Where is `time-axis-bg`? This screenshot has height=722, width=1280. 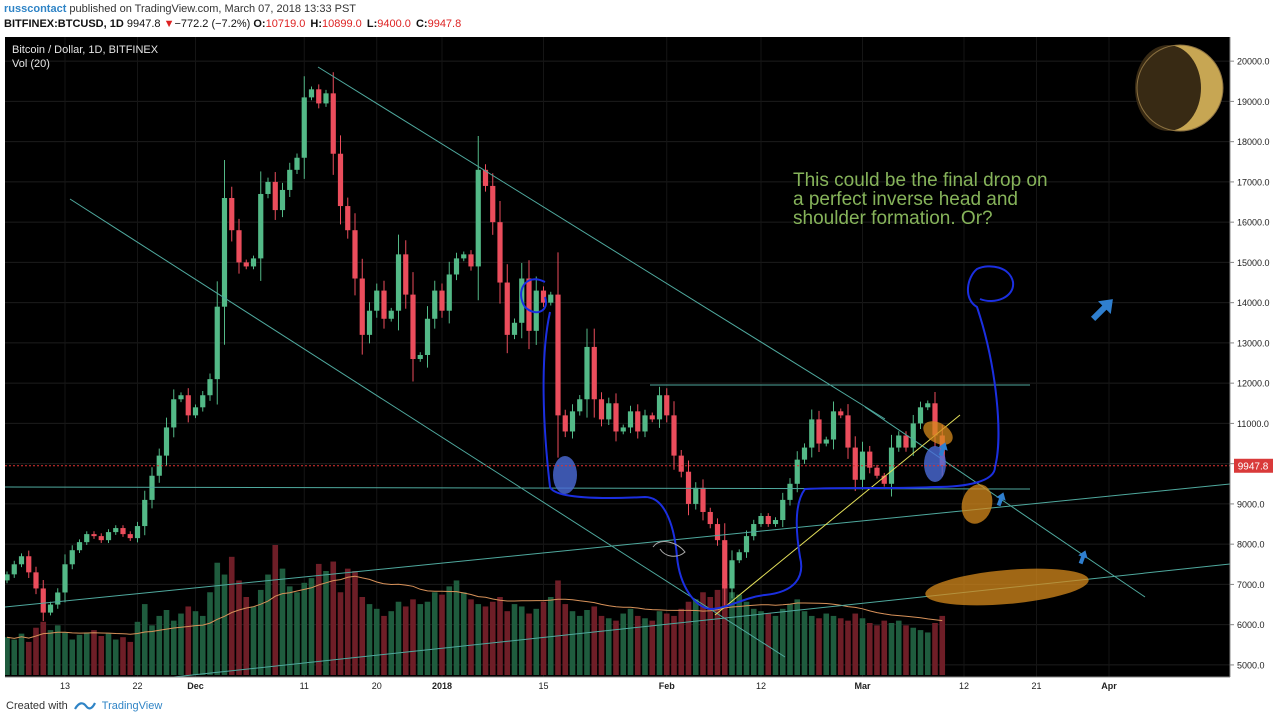
time-axis-bg is located at coordinates (641, 686).